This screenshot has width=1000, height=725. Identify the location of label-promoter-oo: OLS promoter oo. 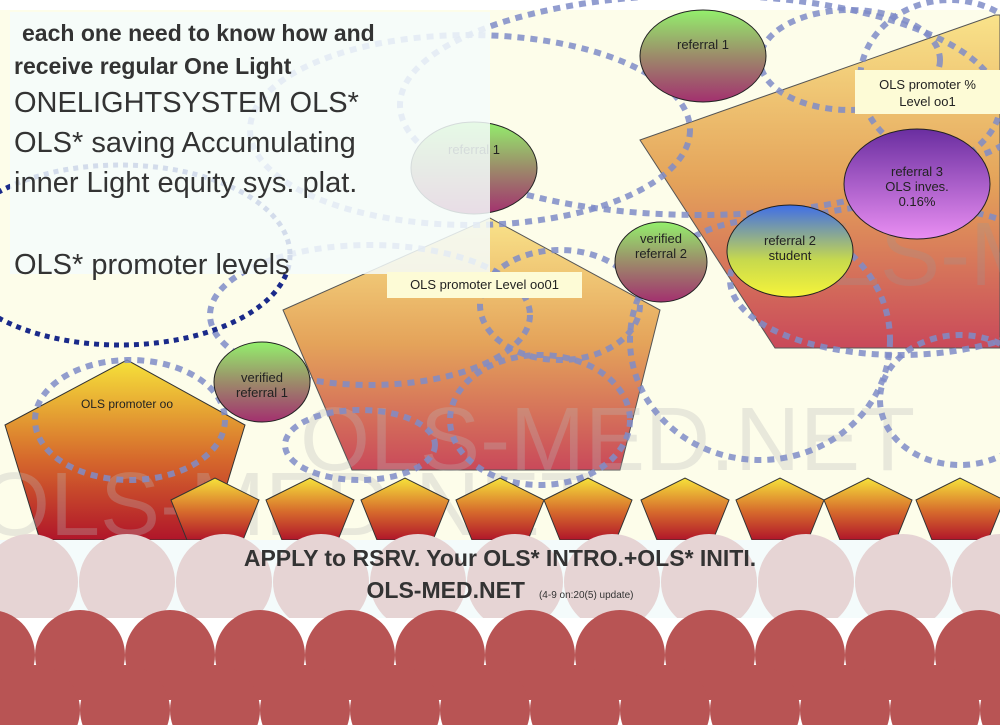
(127, 404).